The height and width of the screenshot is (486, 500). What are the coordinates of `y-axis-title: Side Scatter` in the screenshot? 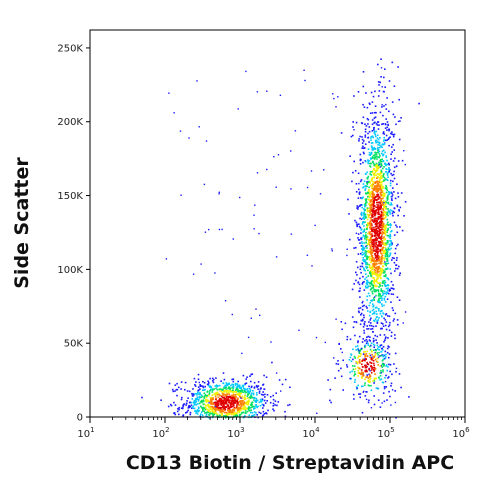 It's located at (22, 223).